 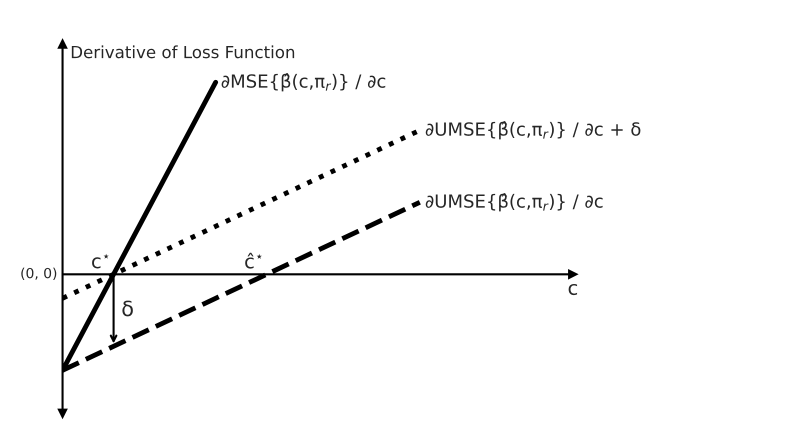 What do you see at coordinates (514, 202) in the screenshot?
I see `series-label: ∂UMSE{β̂(c,π$_{r}$)} / ∂c` at bounding box center [514, 202].